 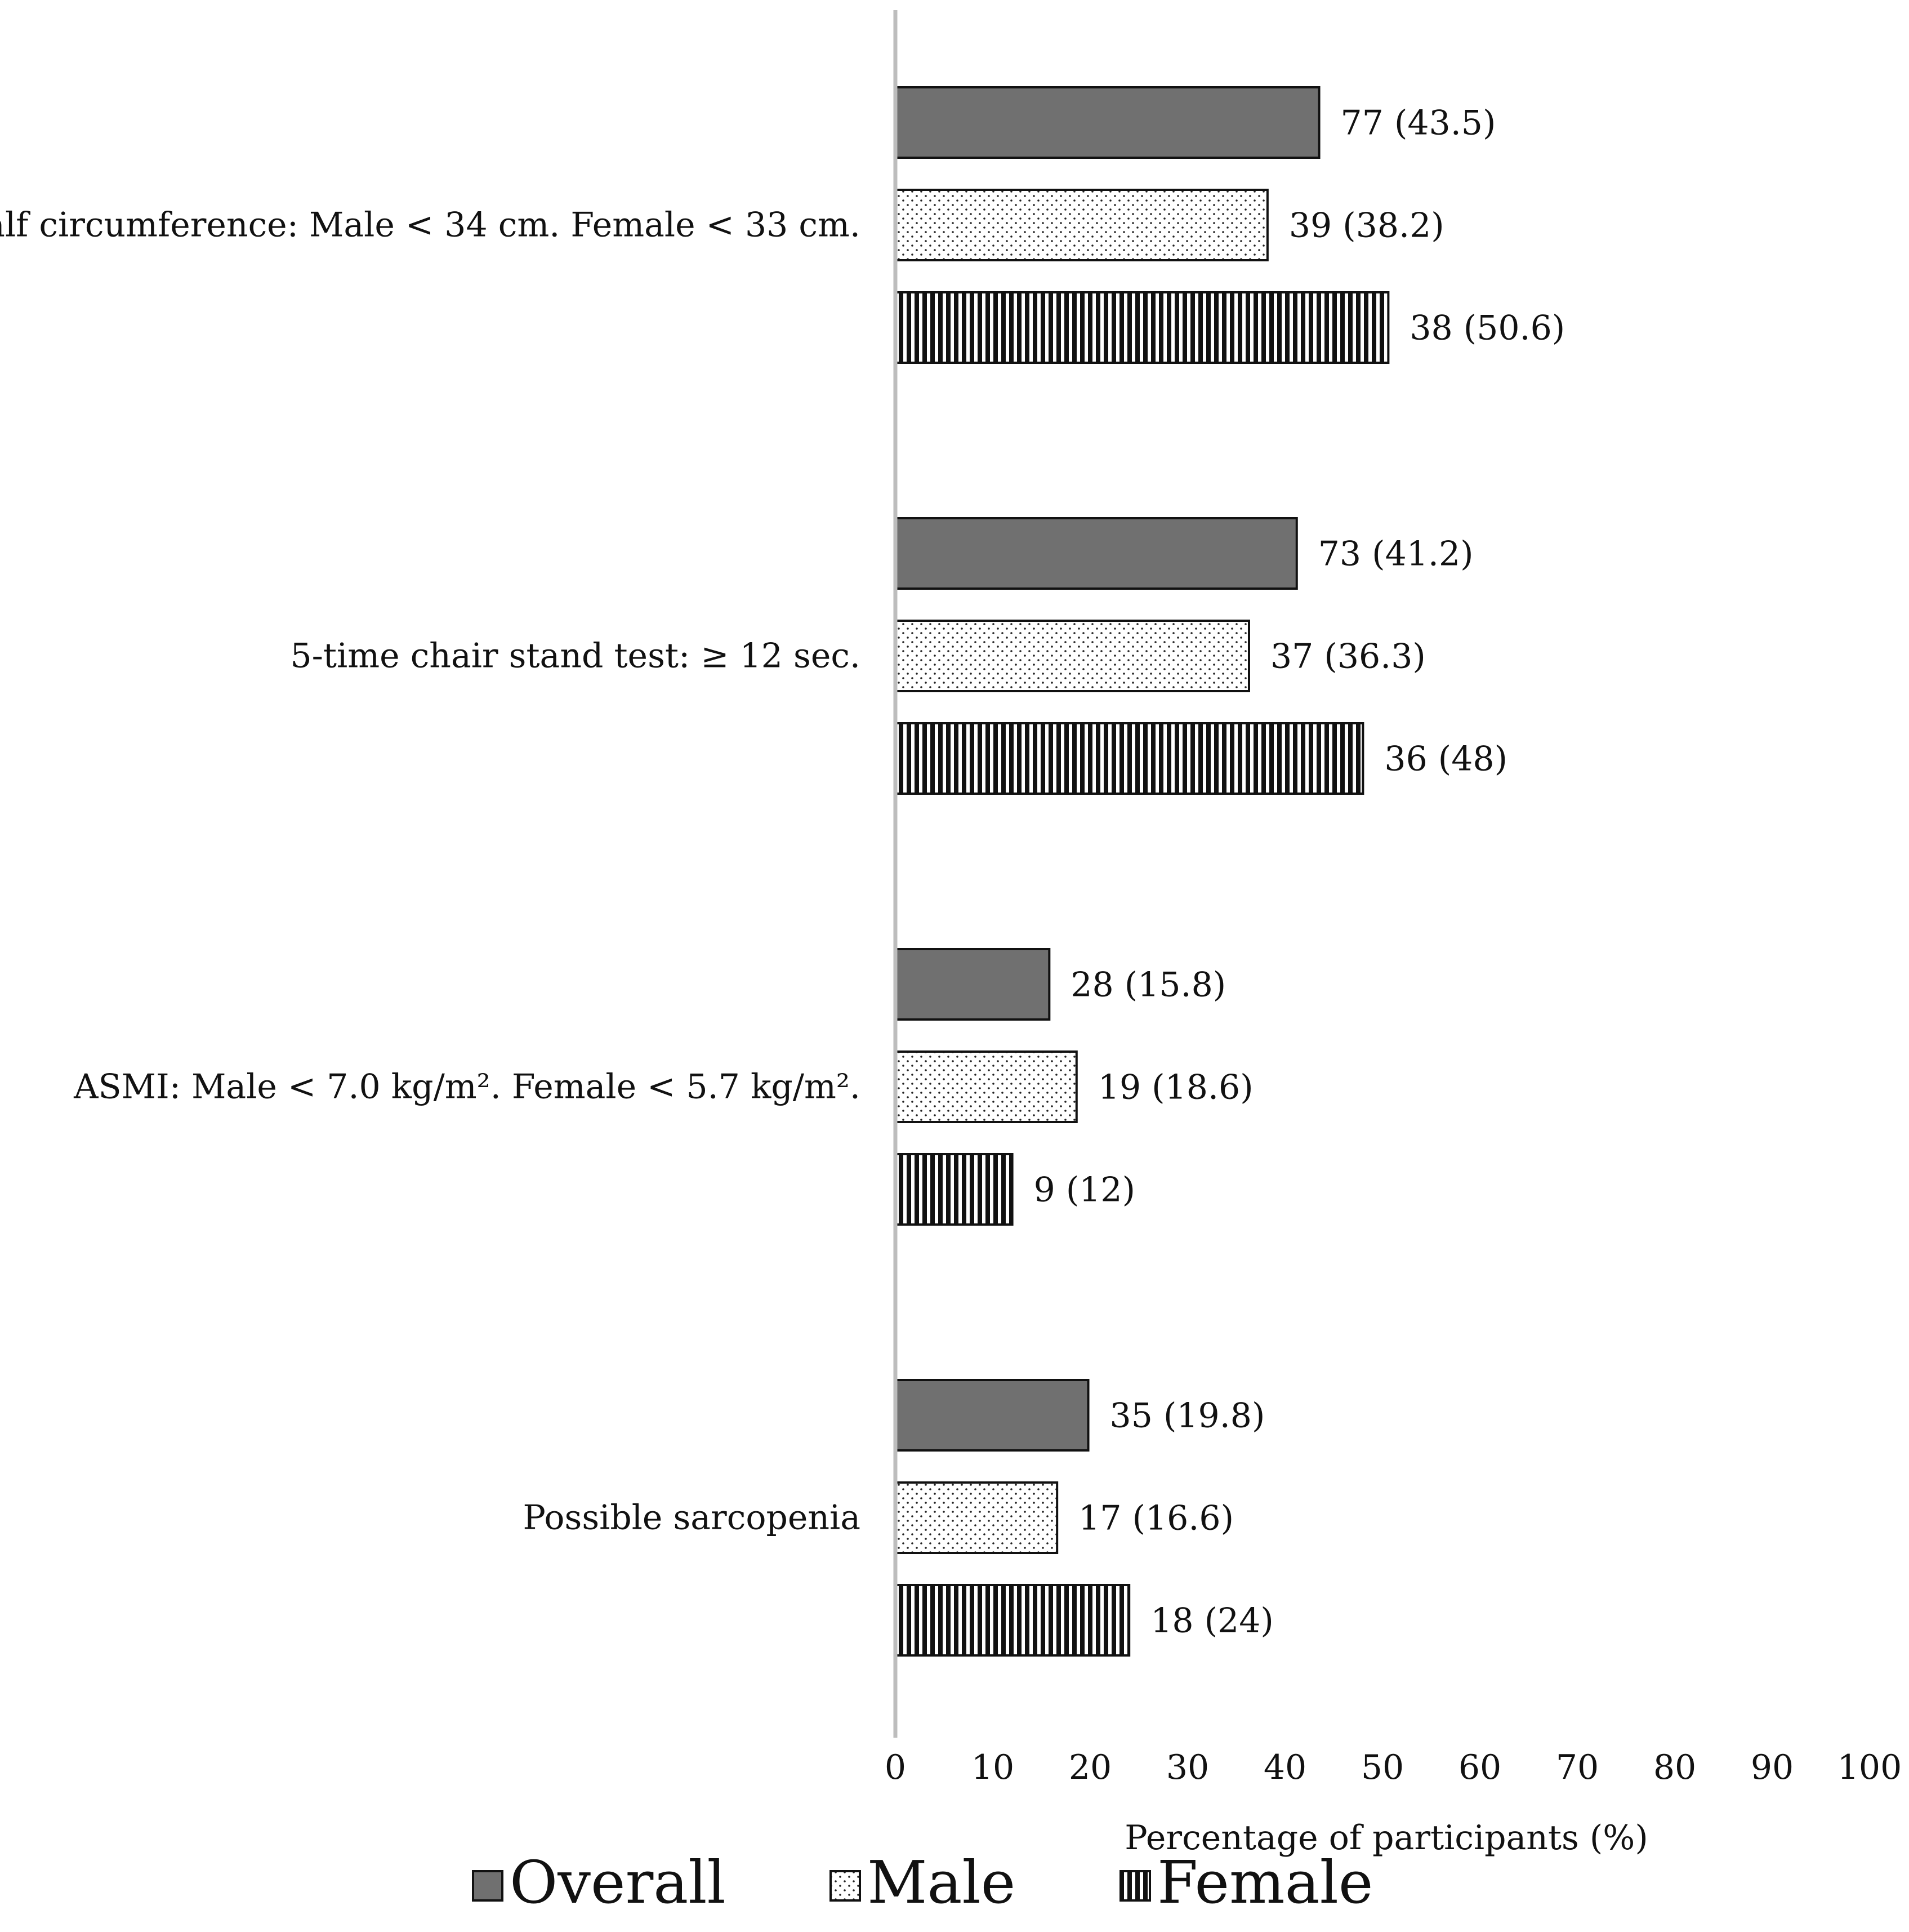 What do you see at coordinates (1084, 1190) in the screenshot?
I see `data-label: 9 (12)` at bounding box center [1084, 1190].